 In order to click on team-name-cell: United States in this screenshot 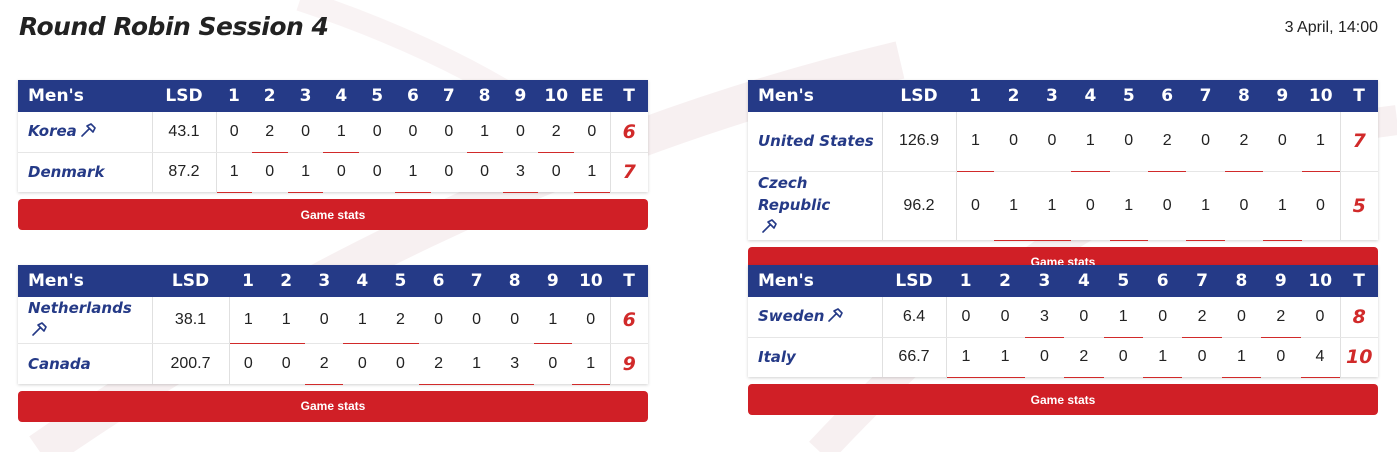, I will do `click(815, 142)`.